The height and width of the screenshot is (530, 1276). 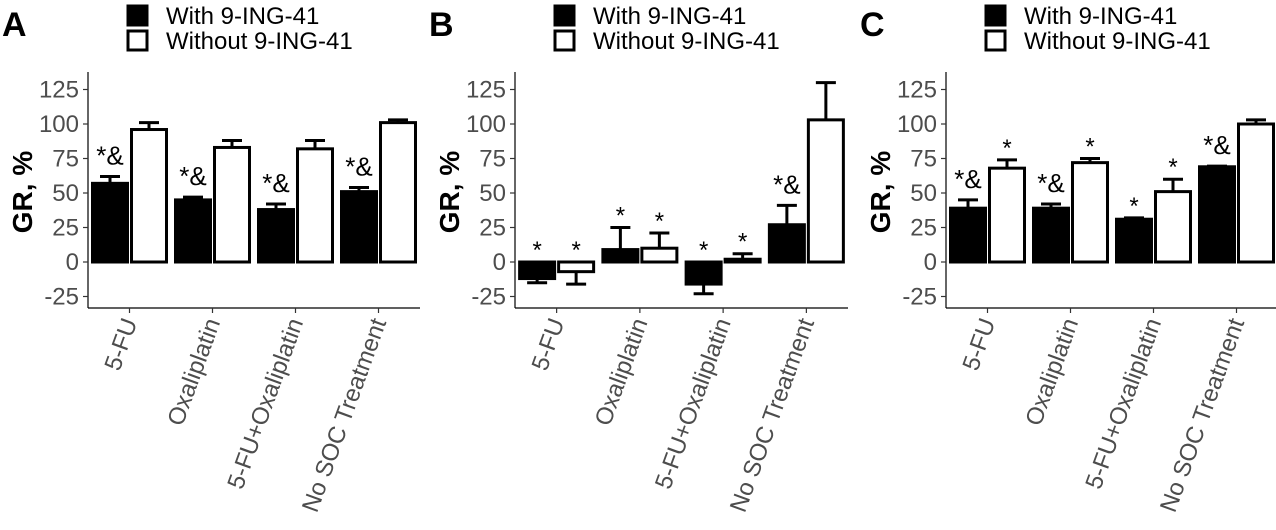 What do you see at coordinates (923, 159) in the screenshot?
I see `panel-c-y-tick-label: 75` at bounding box center [923, 159].